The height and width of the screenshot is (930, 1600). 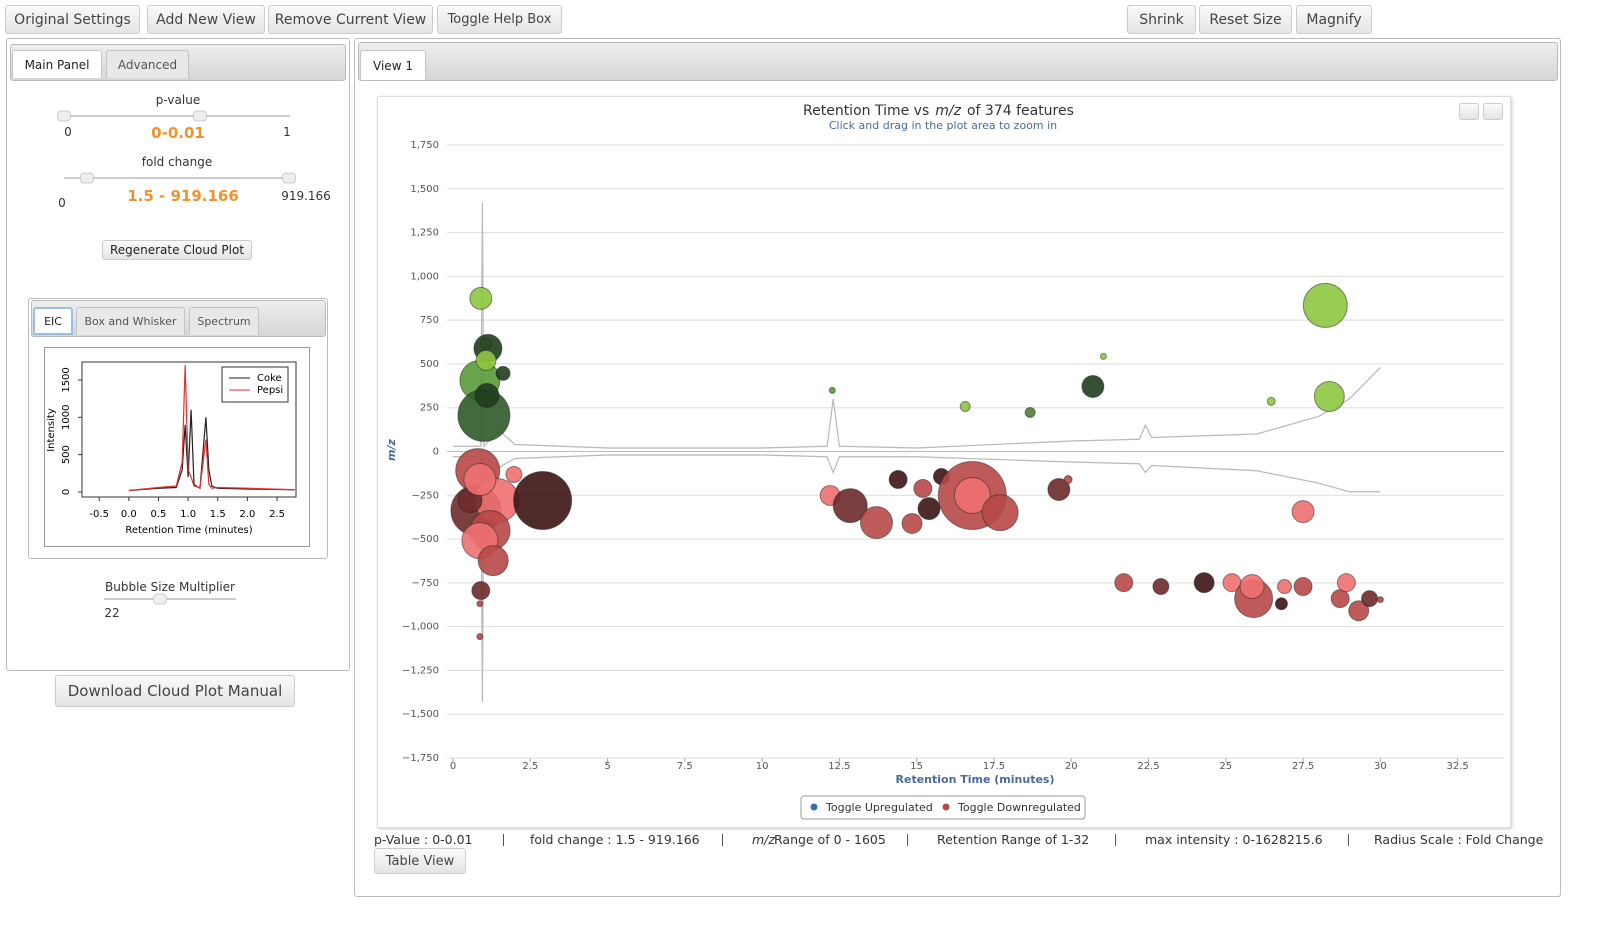 I want to click on tab: Advanced, so click(x=147, y=64).